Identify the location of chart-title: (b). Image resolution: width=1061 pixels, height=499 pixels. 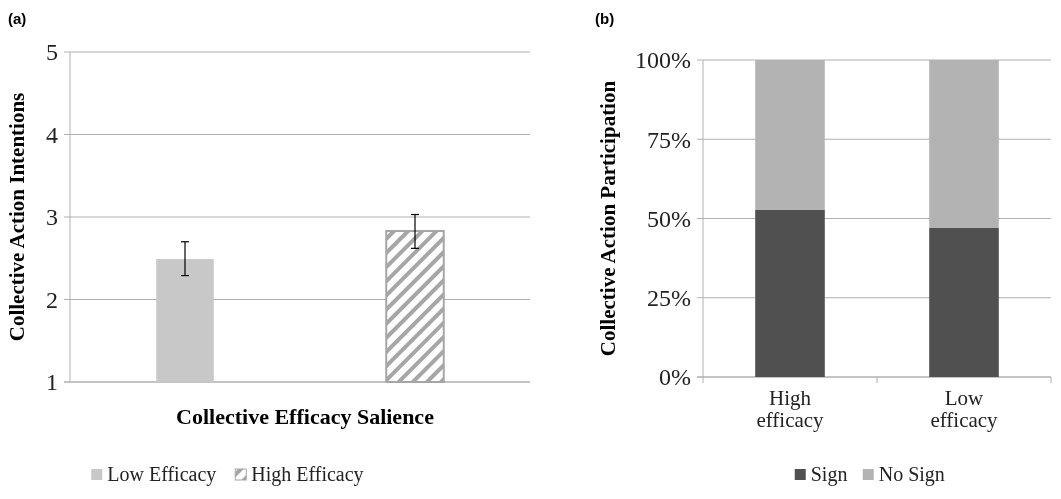
(605, 18).